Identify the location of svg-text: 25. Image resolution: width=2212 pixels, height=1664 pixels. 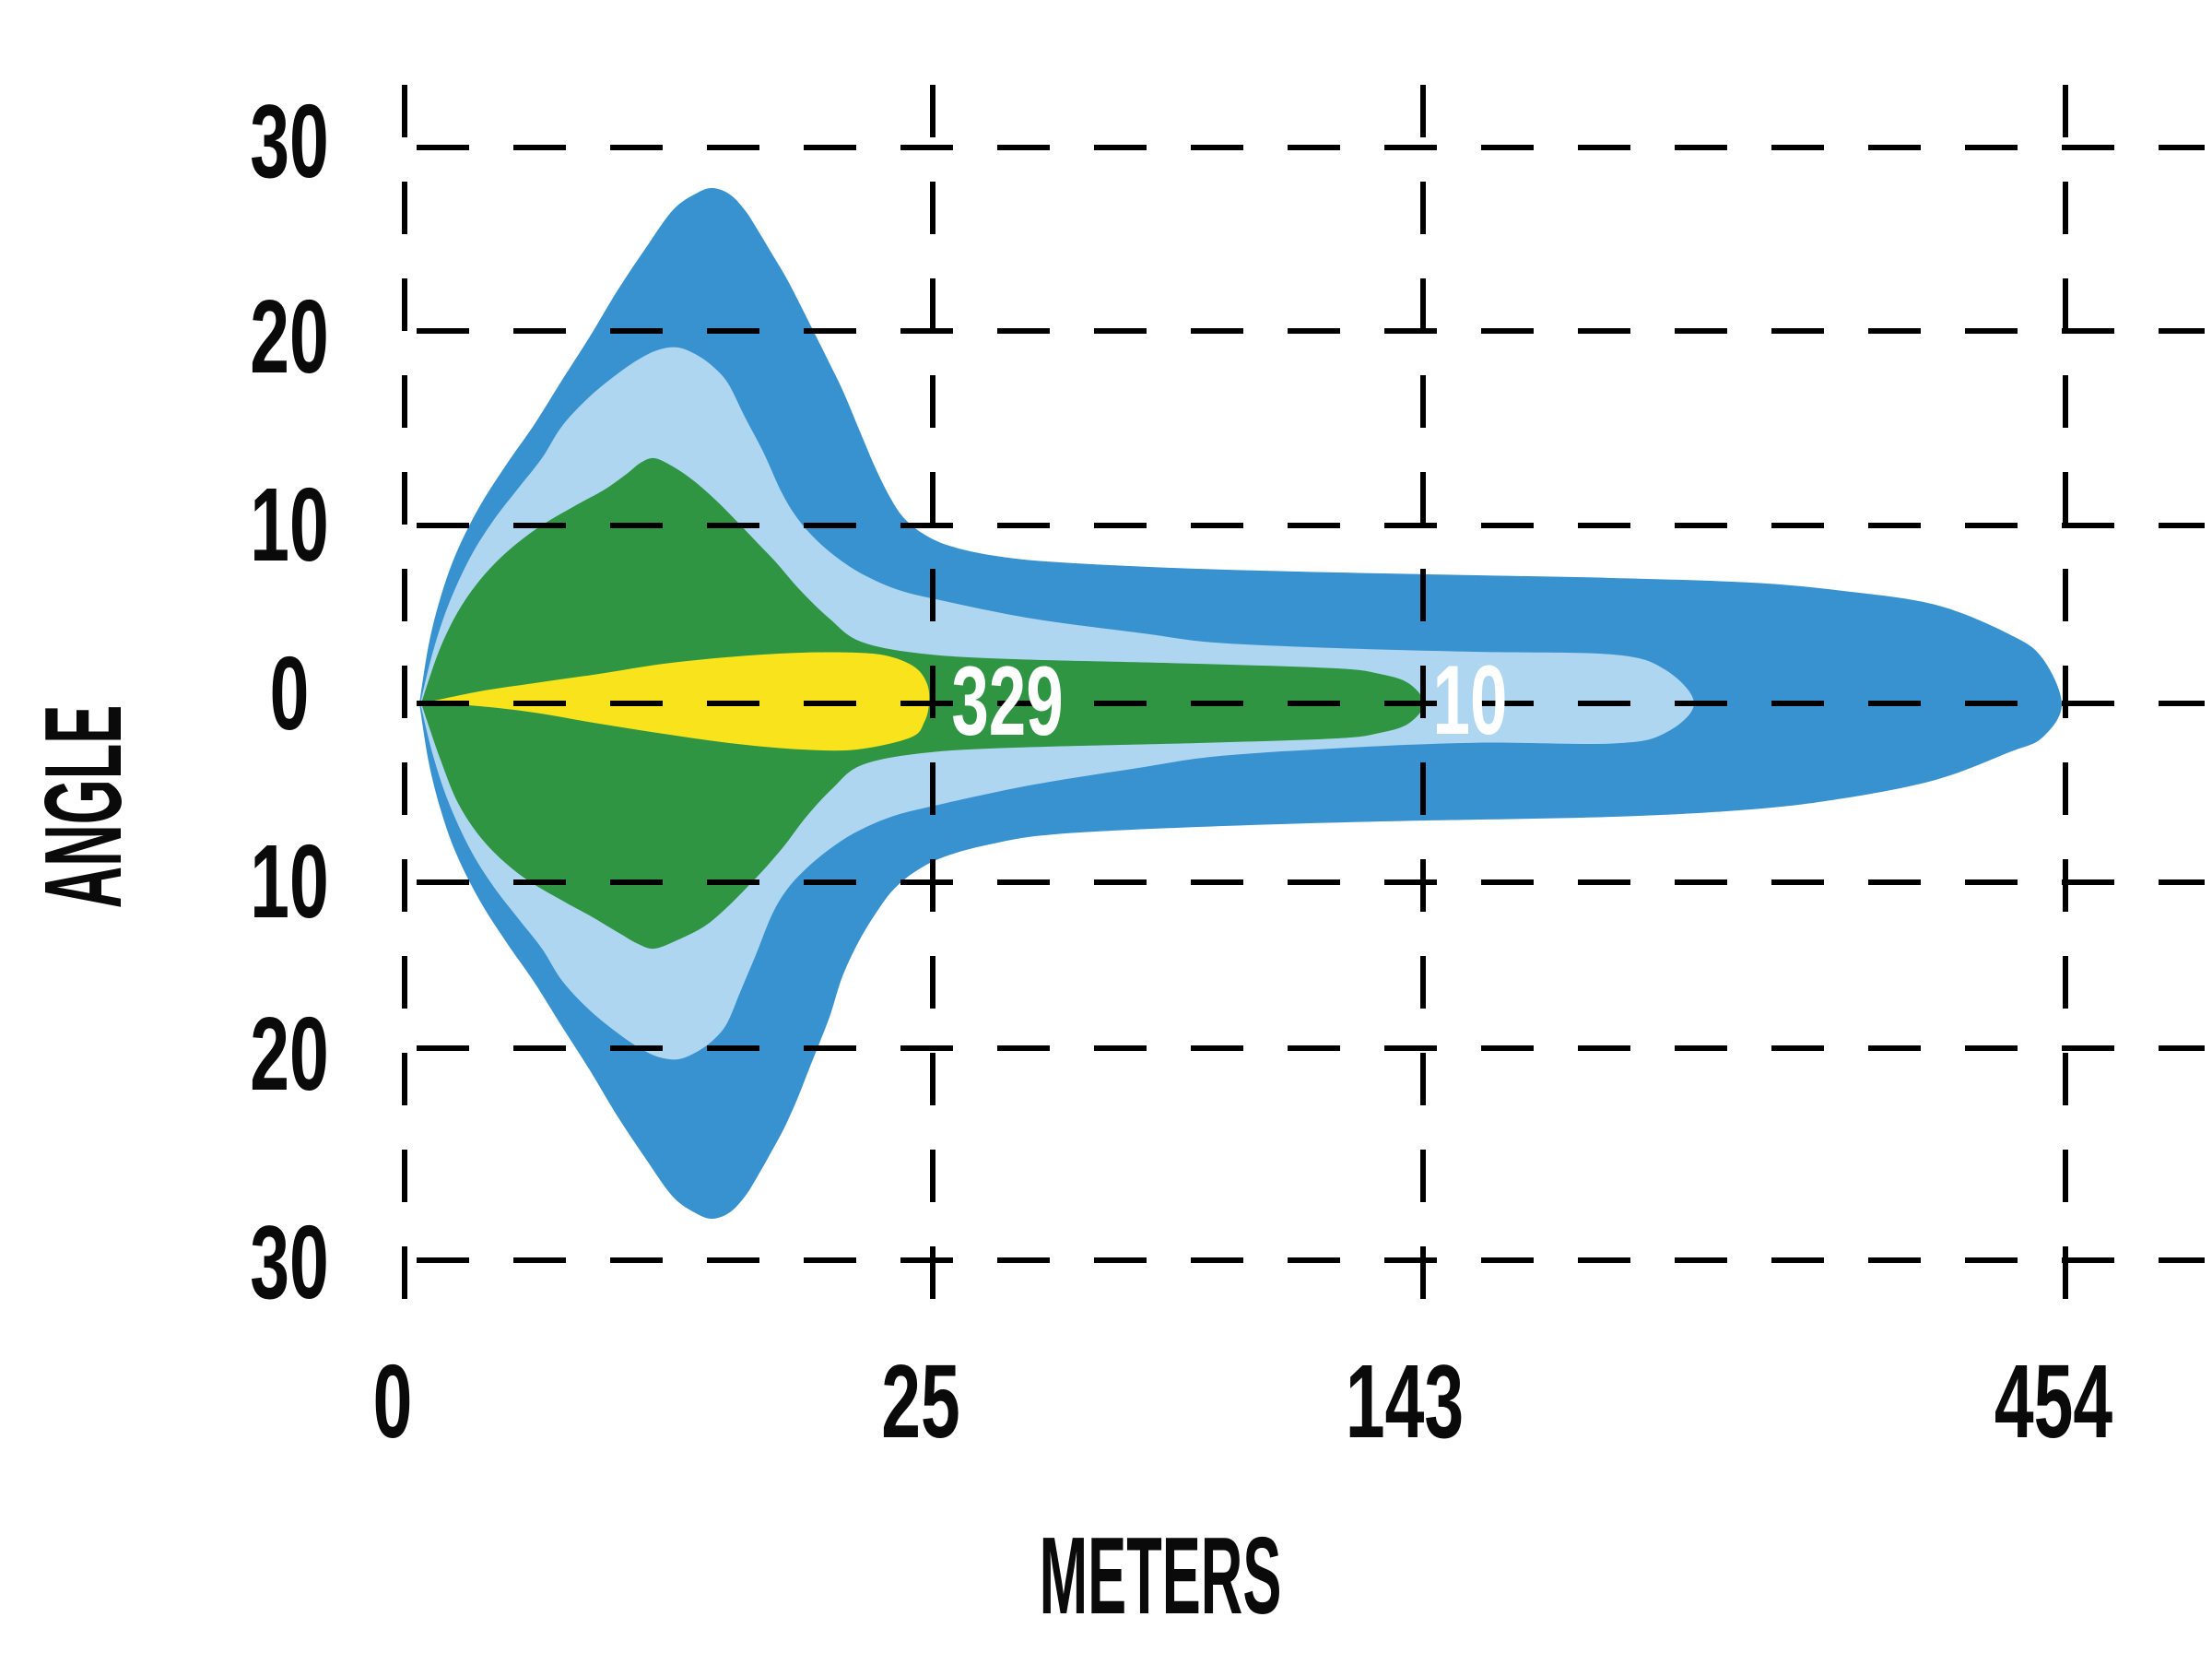
(920, 1401).